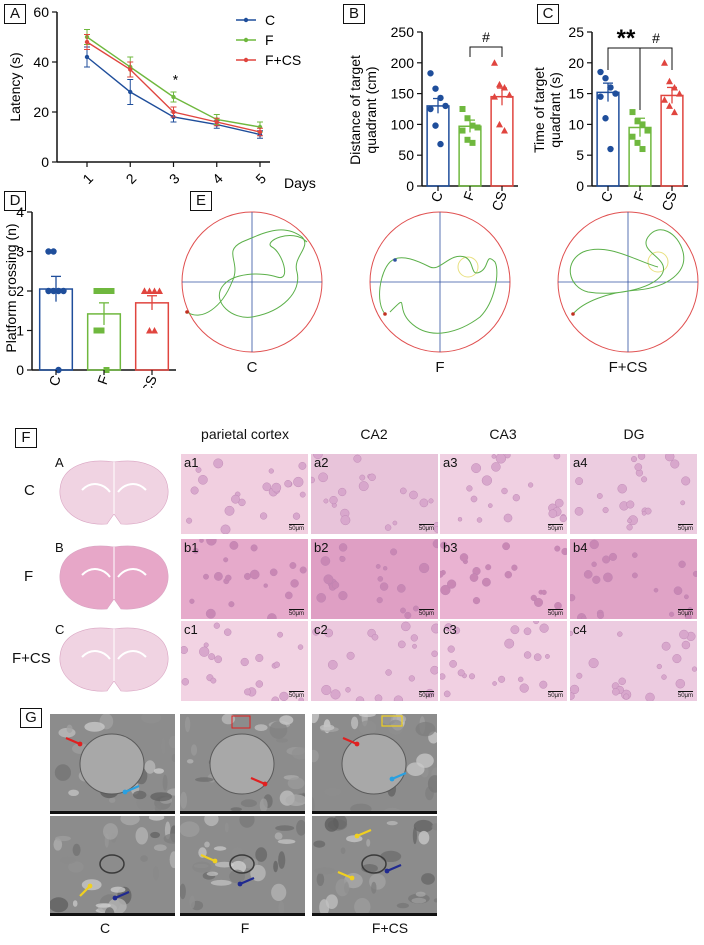  Describe the element at coordinates (371, 109) in the screenshot. I see `y-axis-label: quadrant (cm)` at that location.